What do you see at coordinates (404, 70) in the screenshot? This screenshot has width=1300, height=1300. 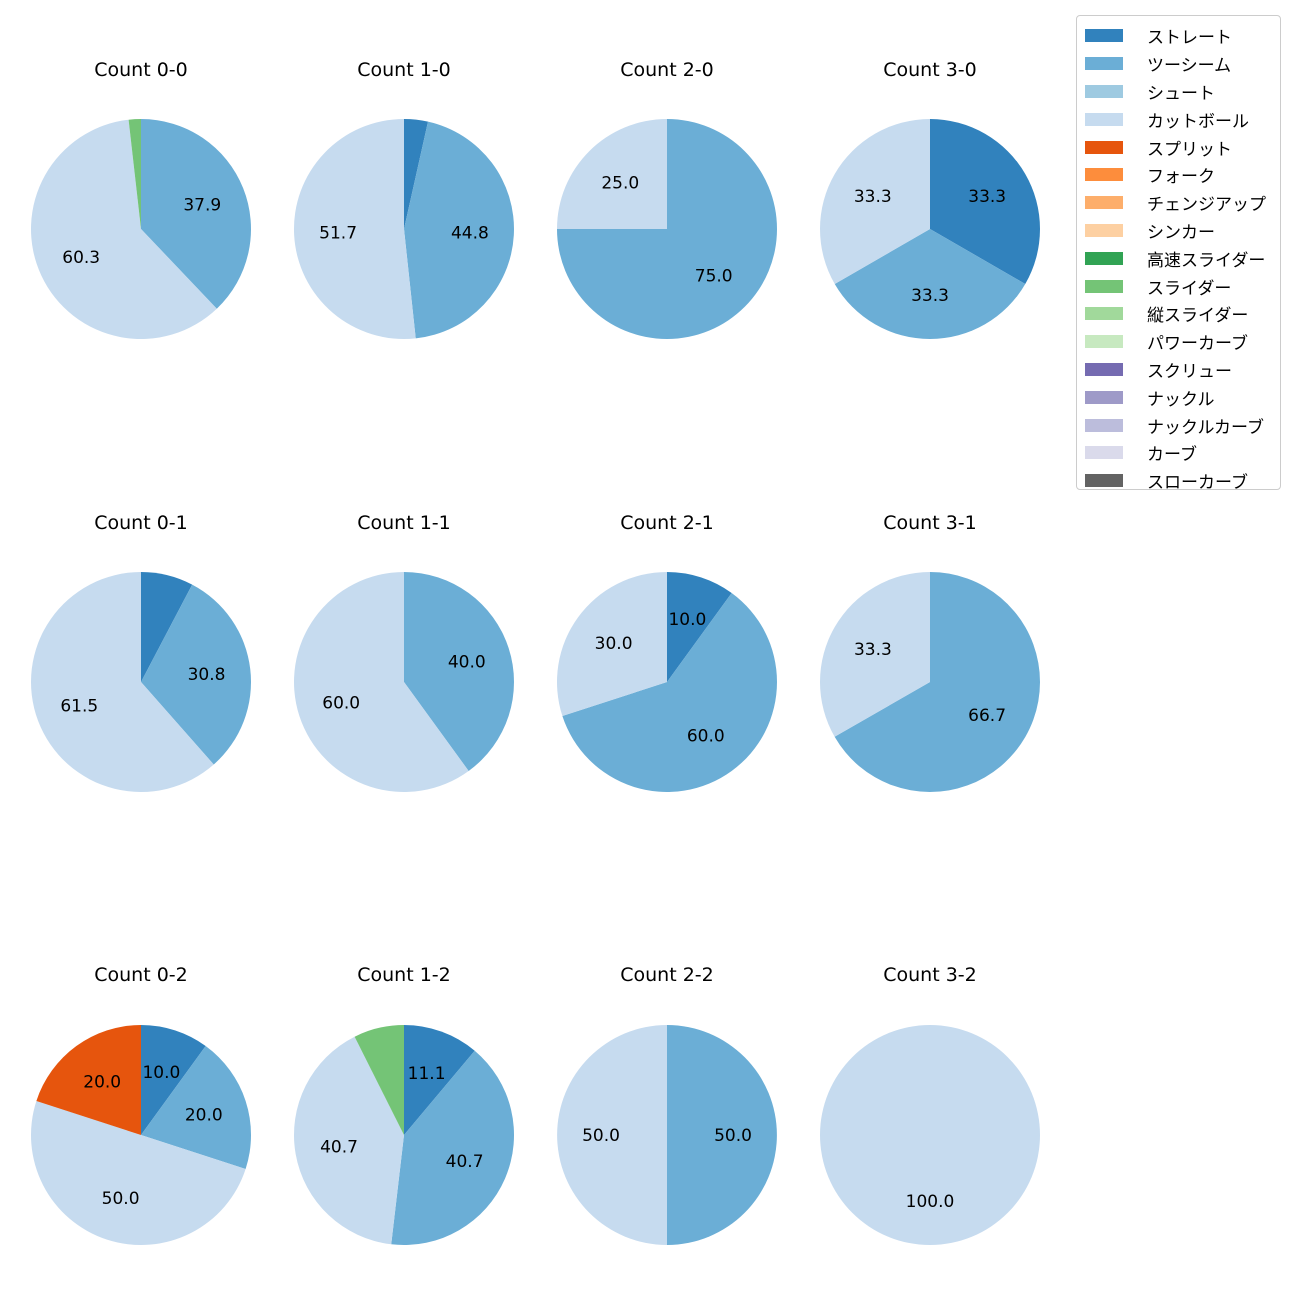 I see `pie-title: Count 1-0` at bounding box center [404, 70].